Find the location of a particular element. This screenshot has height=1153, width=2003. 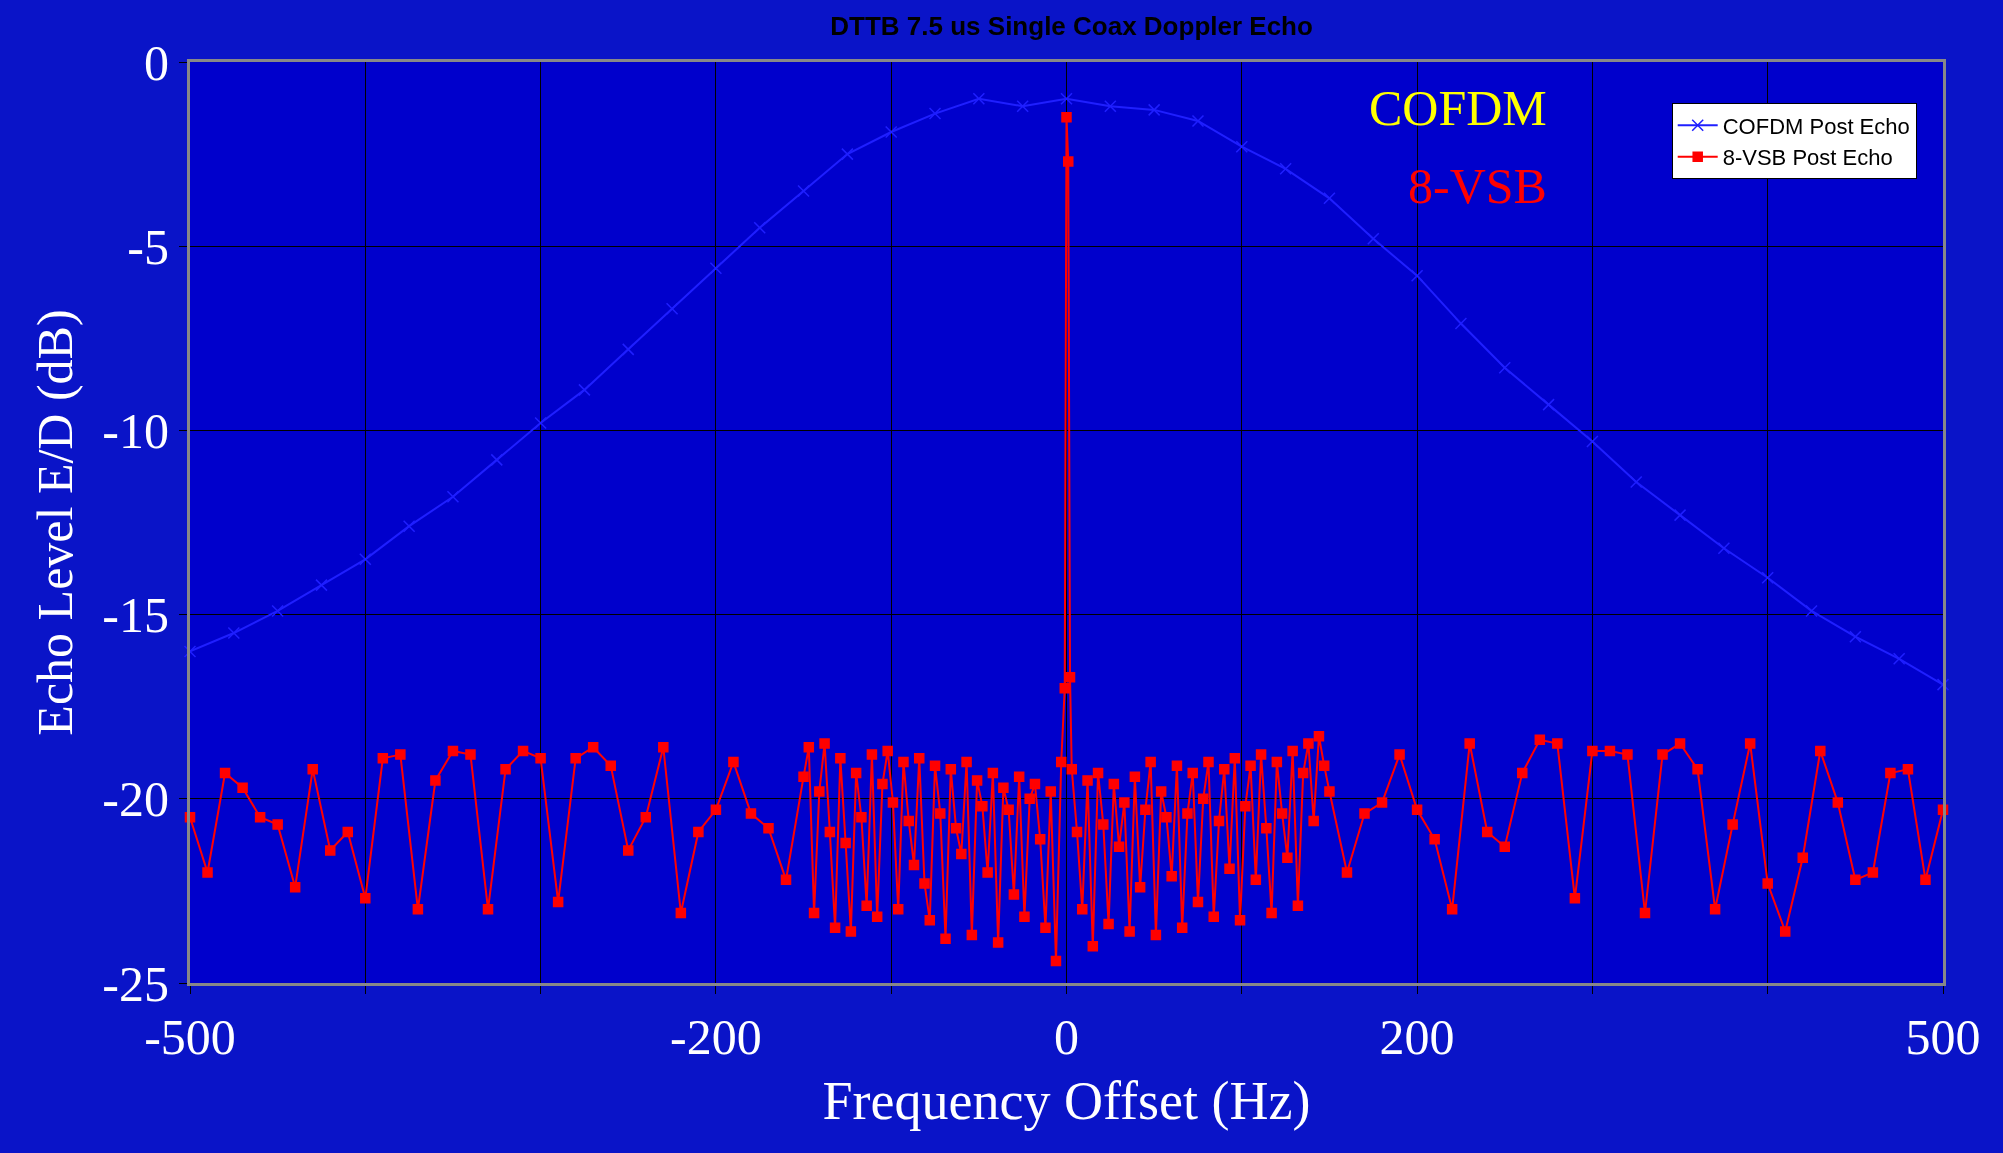

legend-label: 8-VSB Post Echo is located at coordinates (1807, 158).